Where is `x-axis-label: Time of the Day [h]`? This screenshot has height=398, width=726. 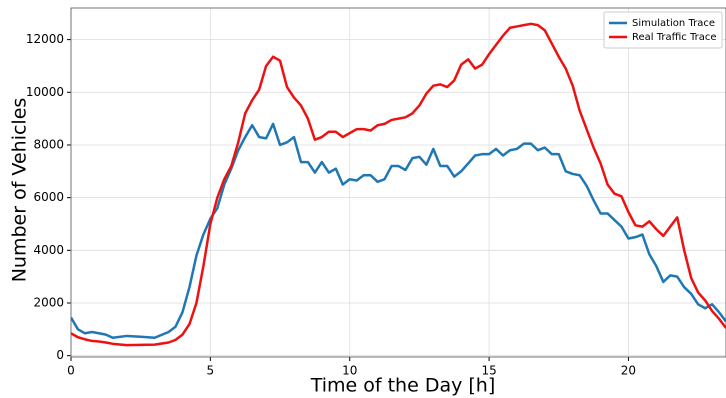 x-axis-label: Time of the Day [h] is located at coordinates (403, 386).